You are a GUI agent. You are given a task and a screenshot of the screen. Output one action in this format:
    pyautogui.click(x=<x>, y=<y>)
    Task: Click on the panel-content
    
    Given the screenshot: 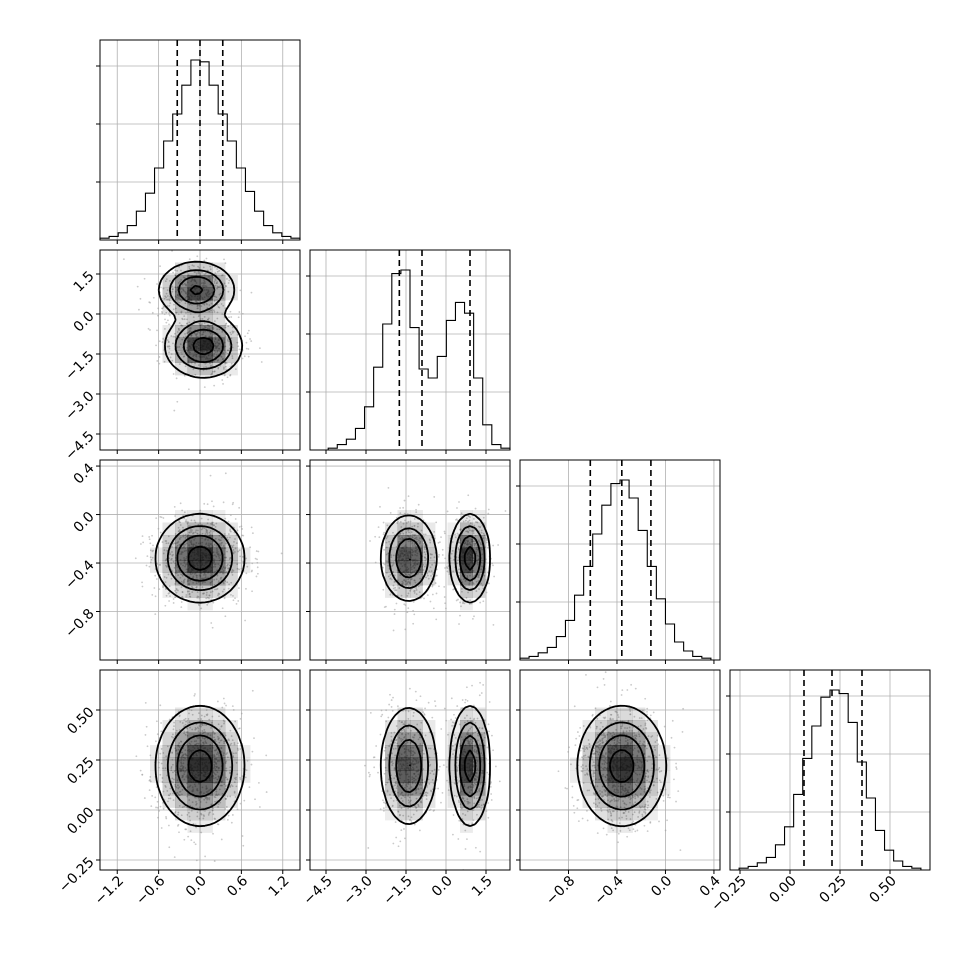 What is the action you would take?
    pyautogui.click(x=192, y=329)
    